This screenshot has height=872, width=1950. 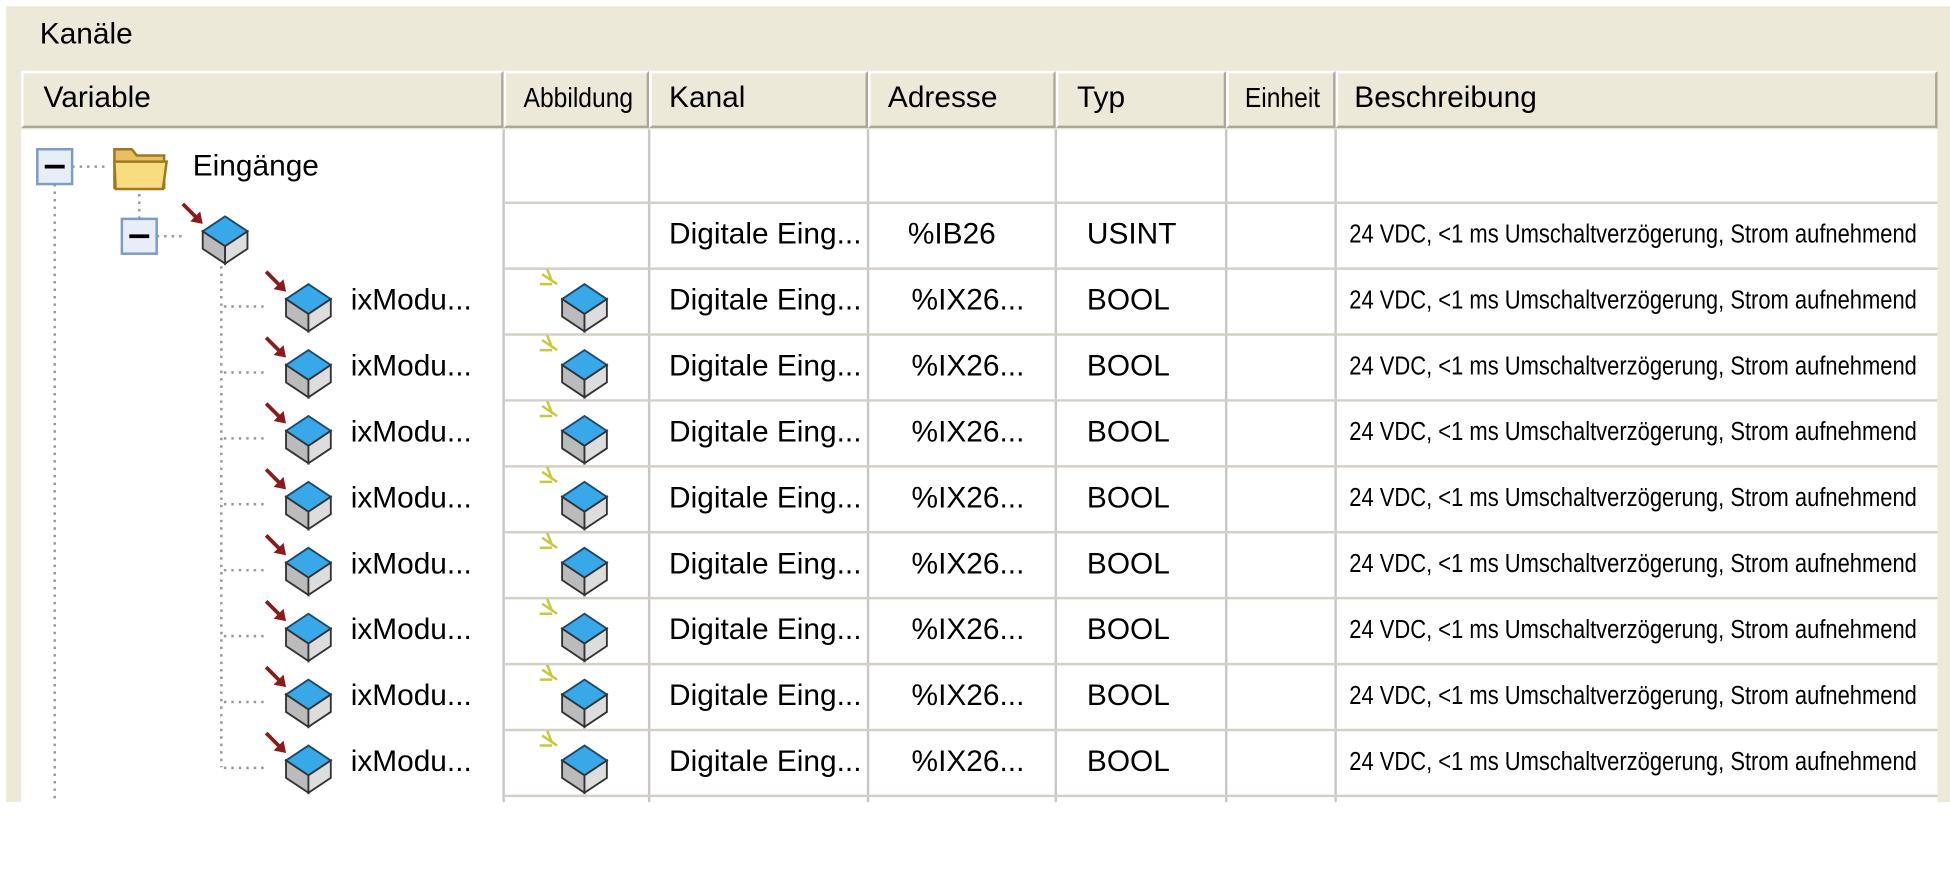 What do you see at coordinates (97, 97) in the screenshot?
I see `column-header-label: Variable` at bounding box center [97, 97].